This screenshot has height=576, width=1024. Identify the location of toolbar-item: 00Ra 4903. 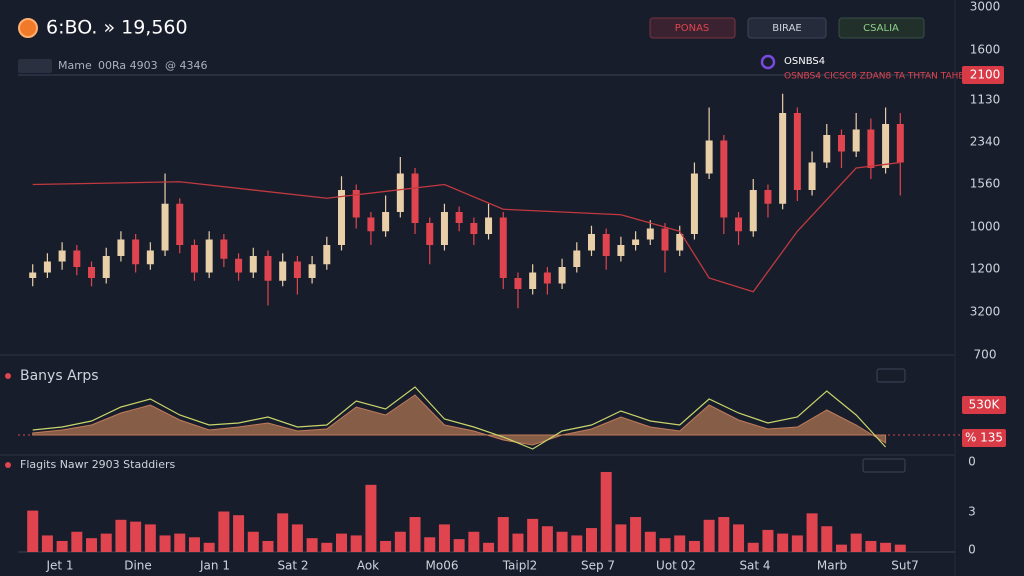
(128, 65).